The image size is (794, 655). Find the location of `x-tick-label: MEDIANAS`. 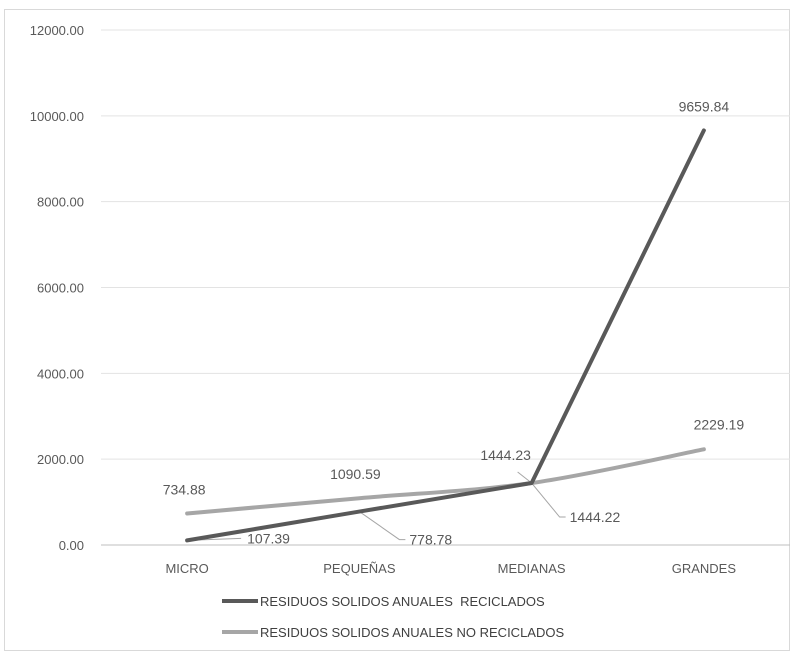

x-tick-label: MEDIANAS is located at coordinates (532, 568).